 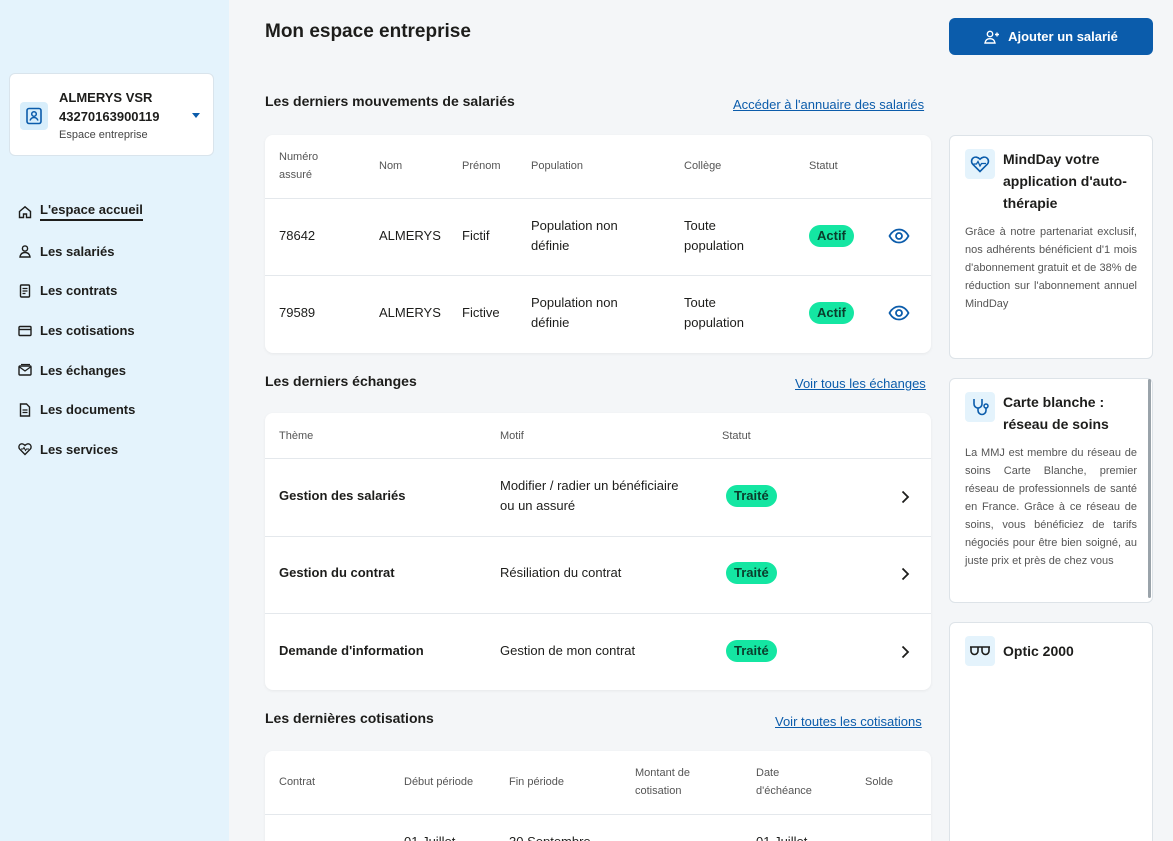 I want to click on all-contributions-link: Voir toutes les cotisations, so click(x=848, y=721).